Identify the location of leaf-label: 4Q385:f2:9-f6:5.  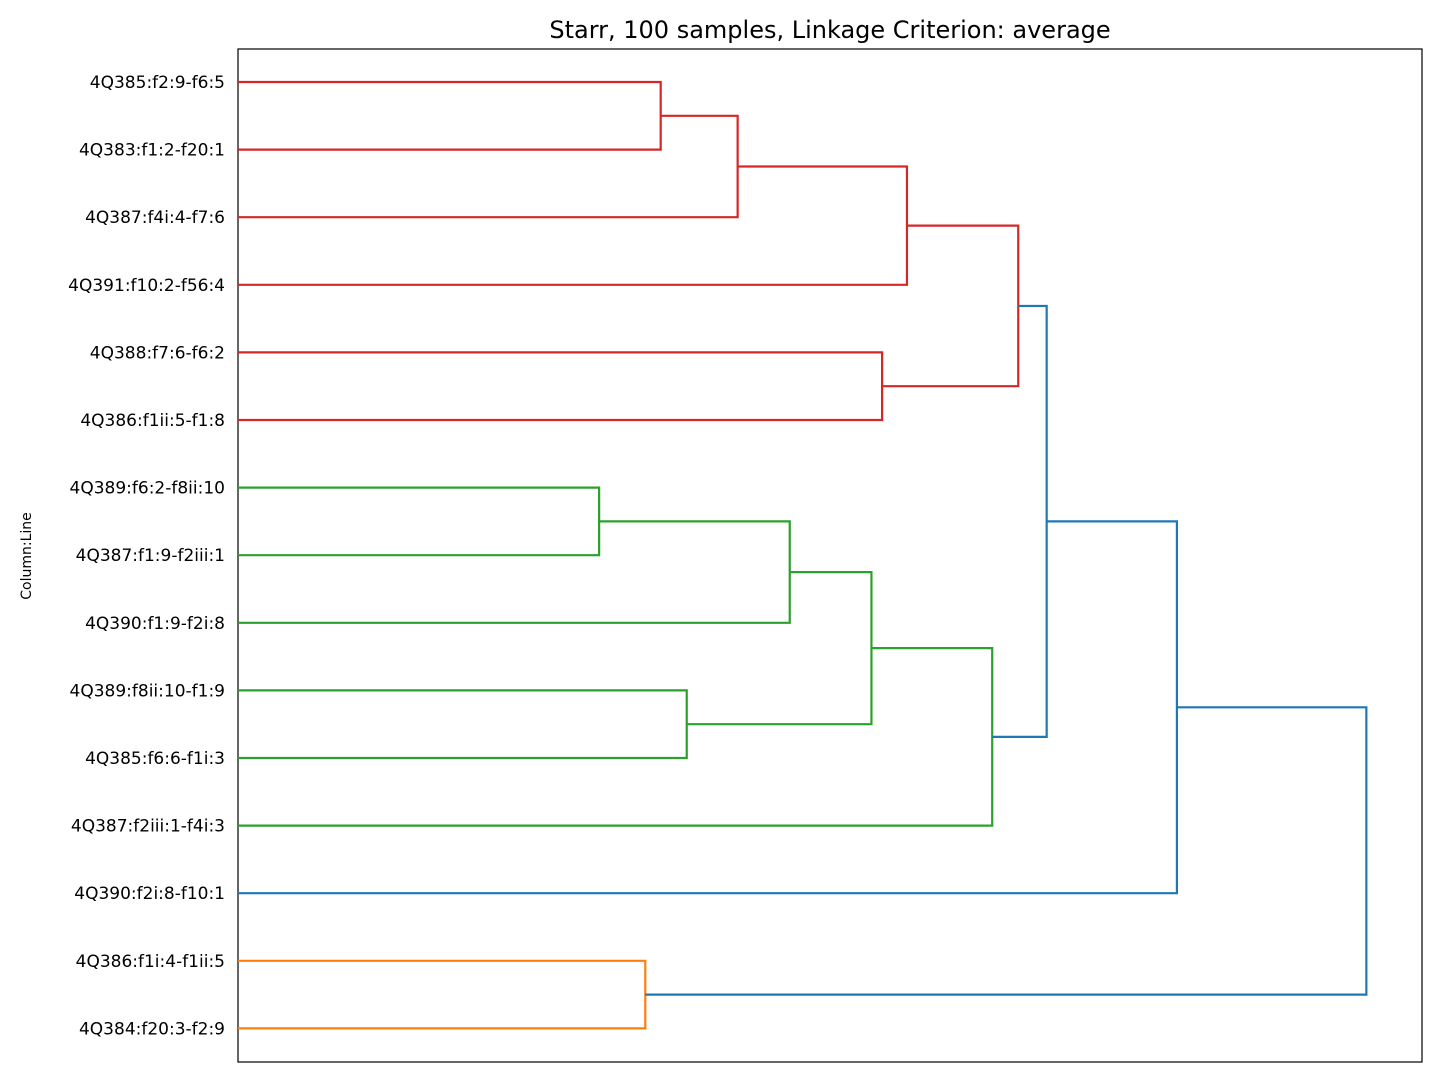
(157, 83).